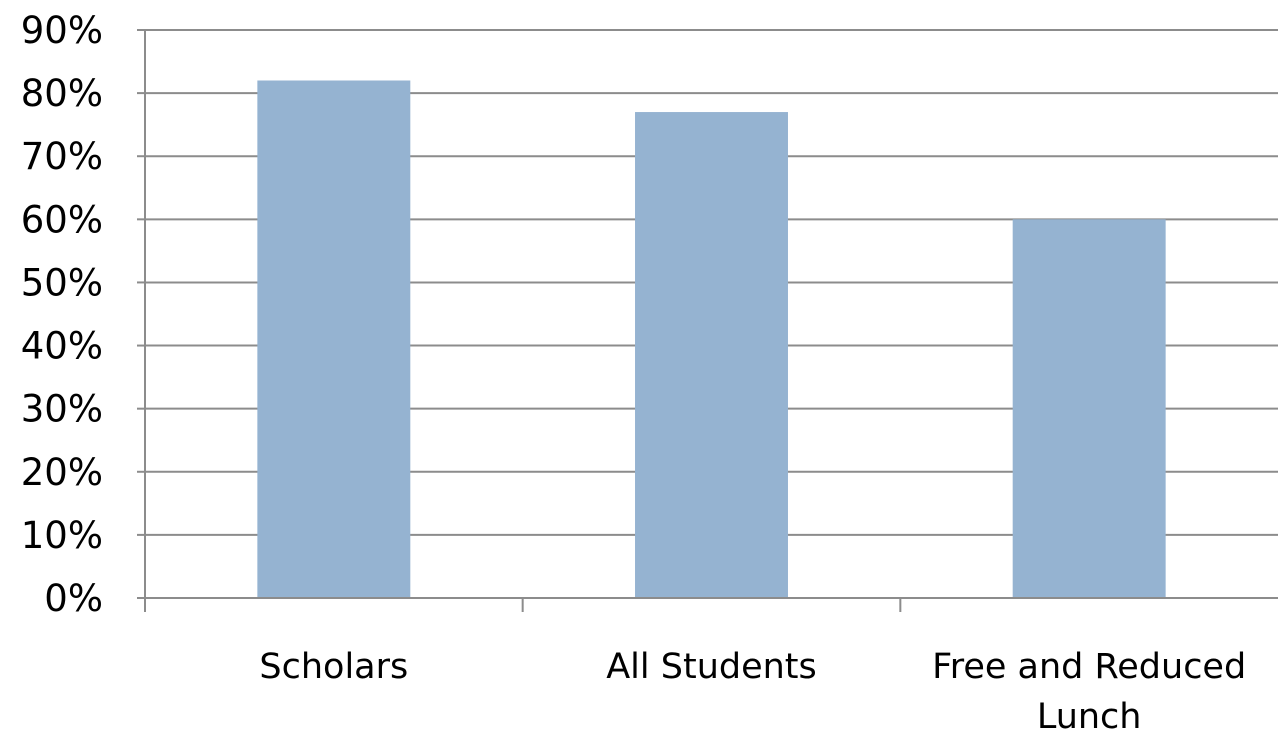  I want to click on y-tick-label: 10%, so click(62, 535).